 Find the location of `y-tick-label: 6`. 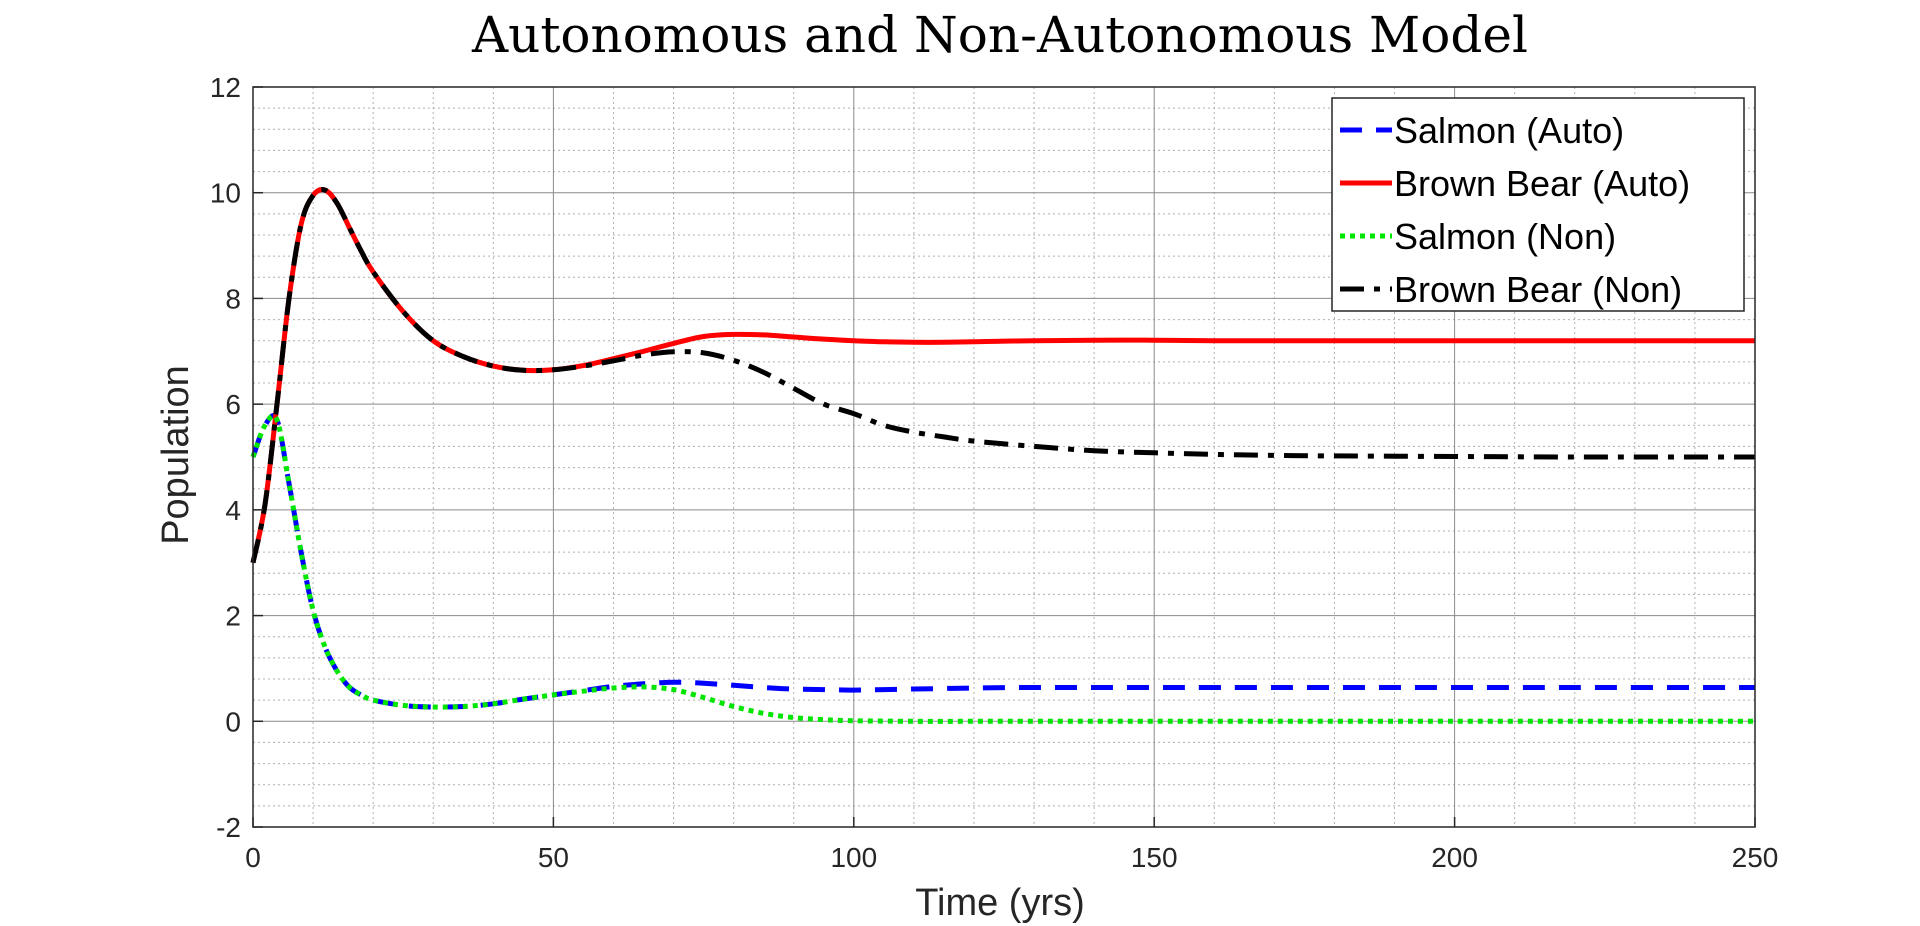

y-tick-label: 6 is located at coordinates (233, 404).